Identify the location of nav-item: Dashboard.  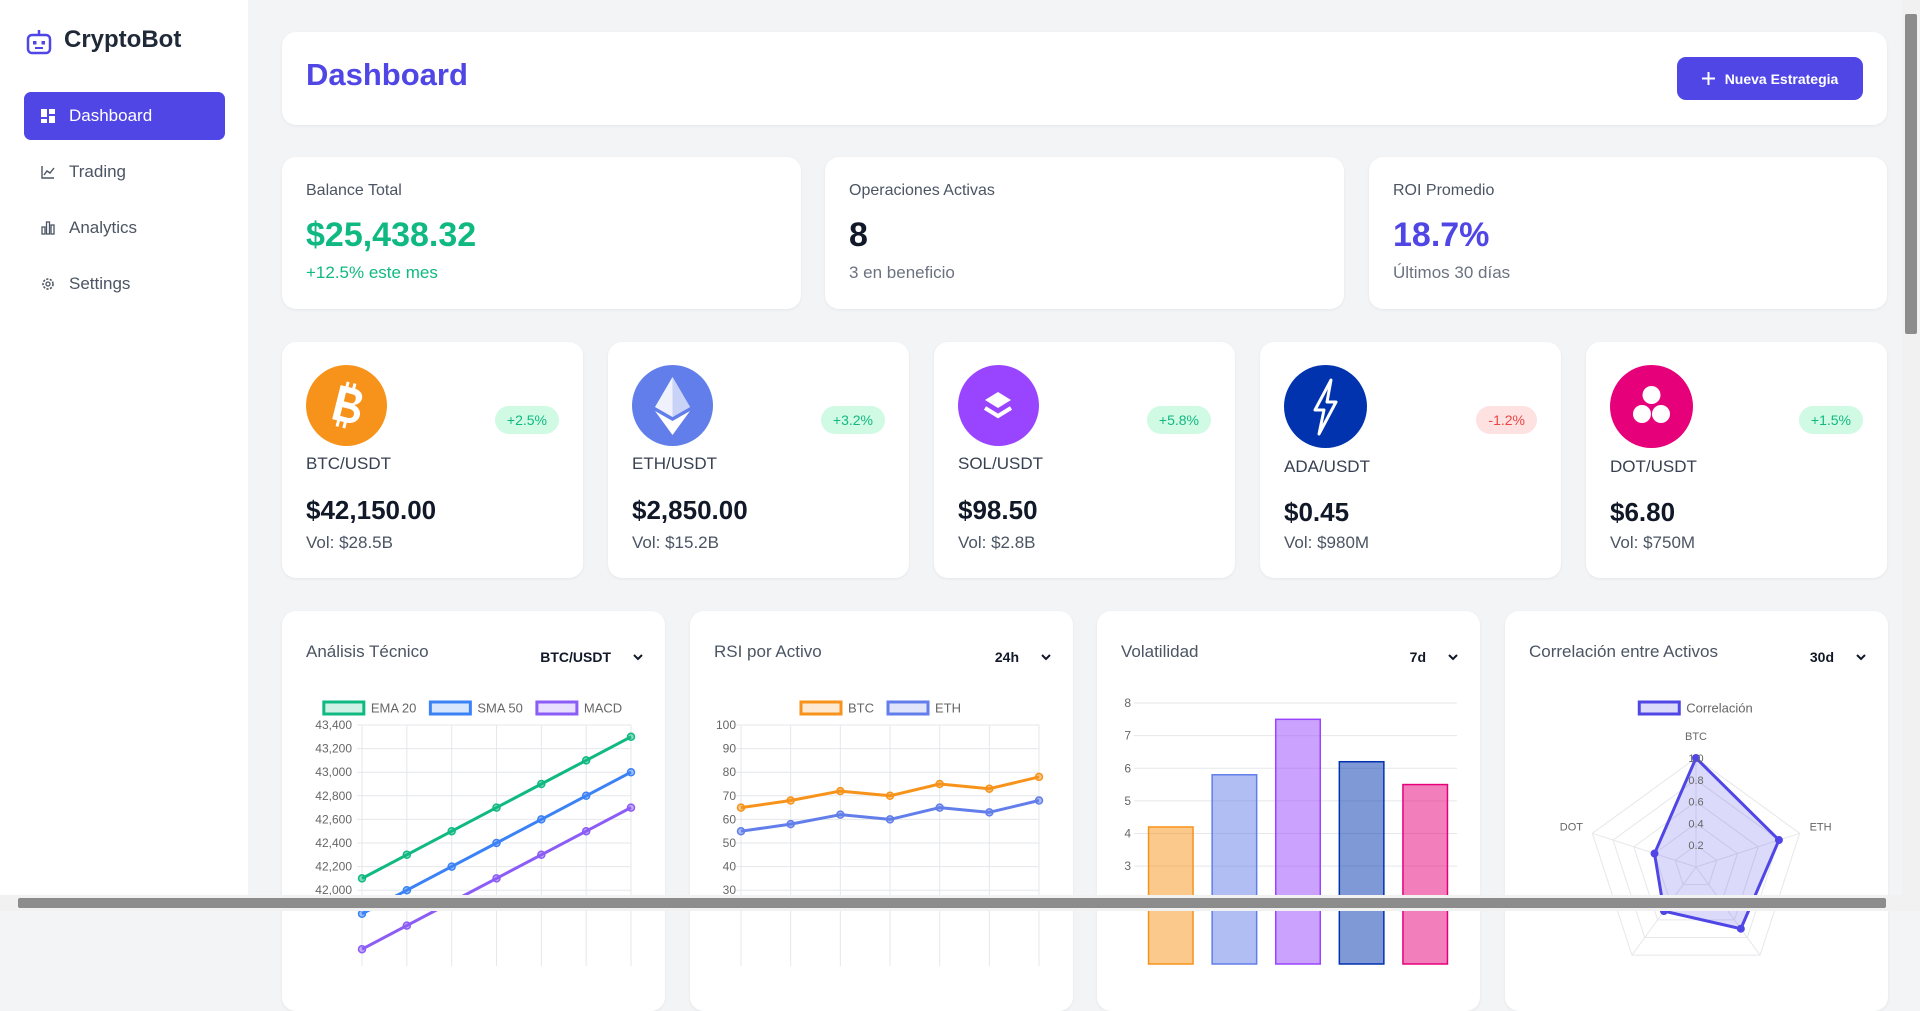
(124, 116).